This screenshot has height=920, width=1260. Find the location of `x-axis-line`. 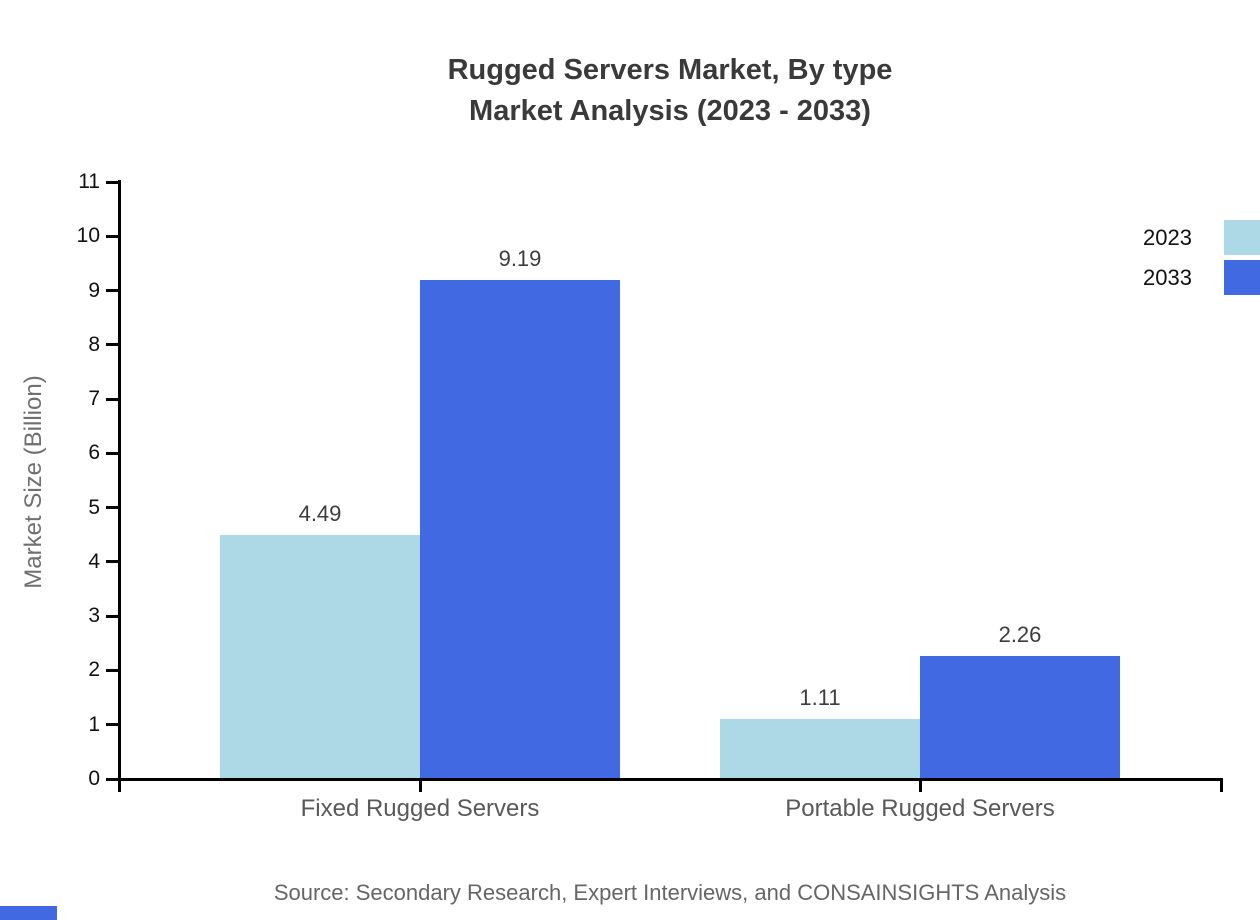

x-axis-line is located at coordinates (670, 779).